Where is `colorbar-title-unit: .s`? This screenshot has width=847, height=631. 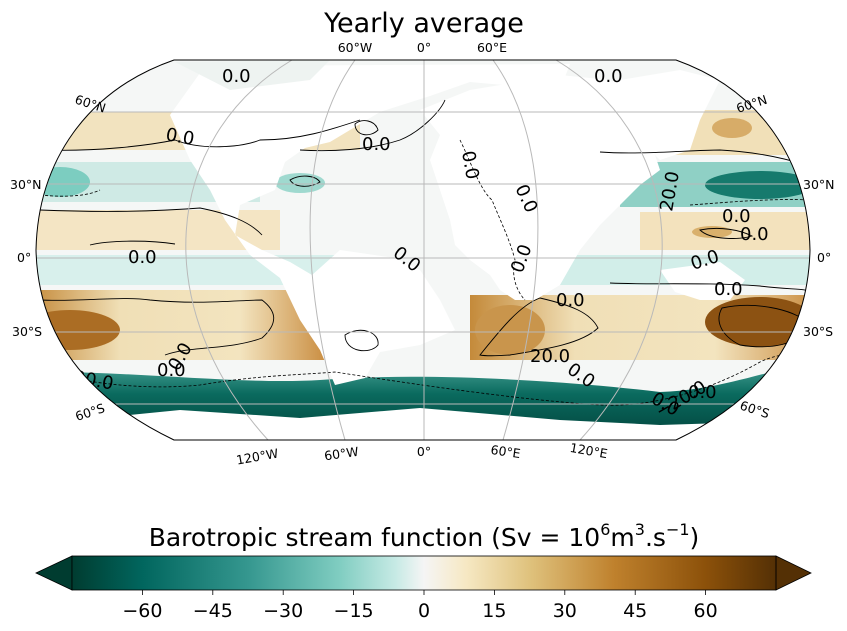 colorbar-title-unit: .s is located at coordinates (655, 537).